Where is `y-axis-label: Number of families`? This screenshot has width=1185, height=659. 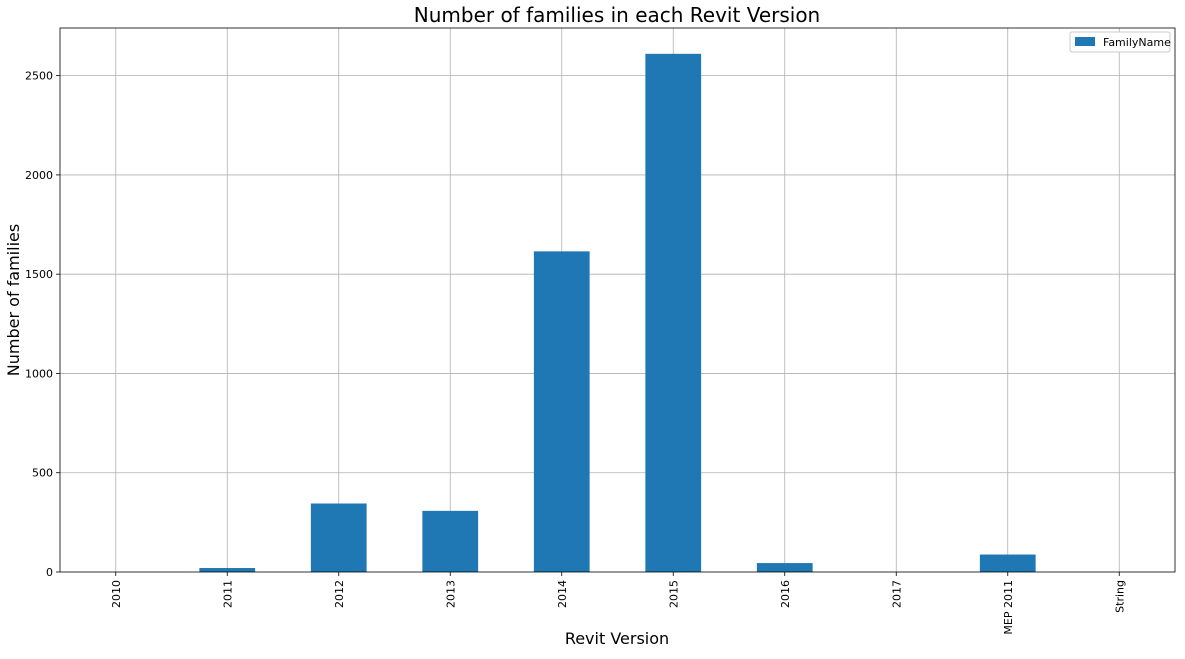
y-axis-label: Number of families is located at coordinates (13, 300).